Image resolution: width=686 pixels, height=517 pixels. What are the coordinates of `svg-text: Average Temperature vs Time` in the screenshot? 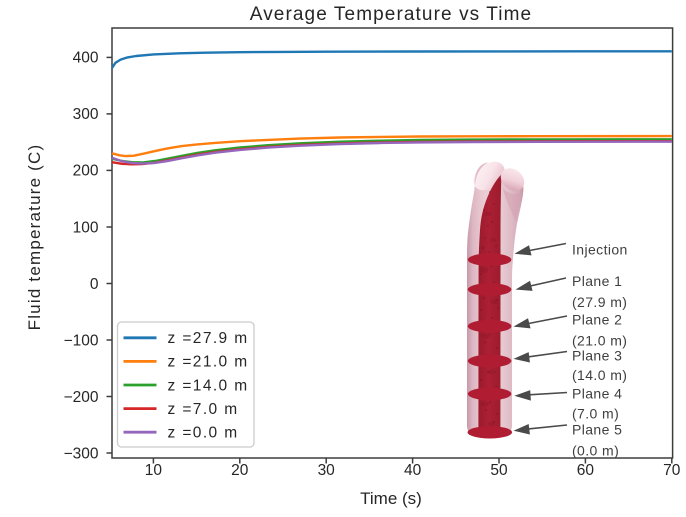 It's located at (391, 14).